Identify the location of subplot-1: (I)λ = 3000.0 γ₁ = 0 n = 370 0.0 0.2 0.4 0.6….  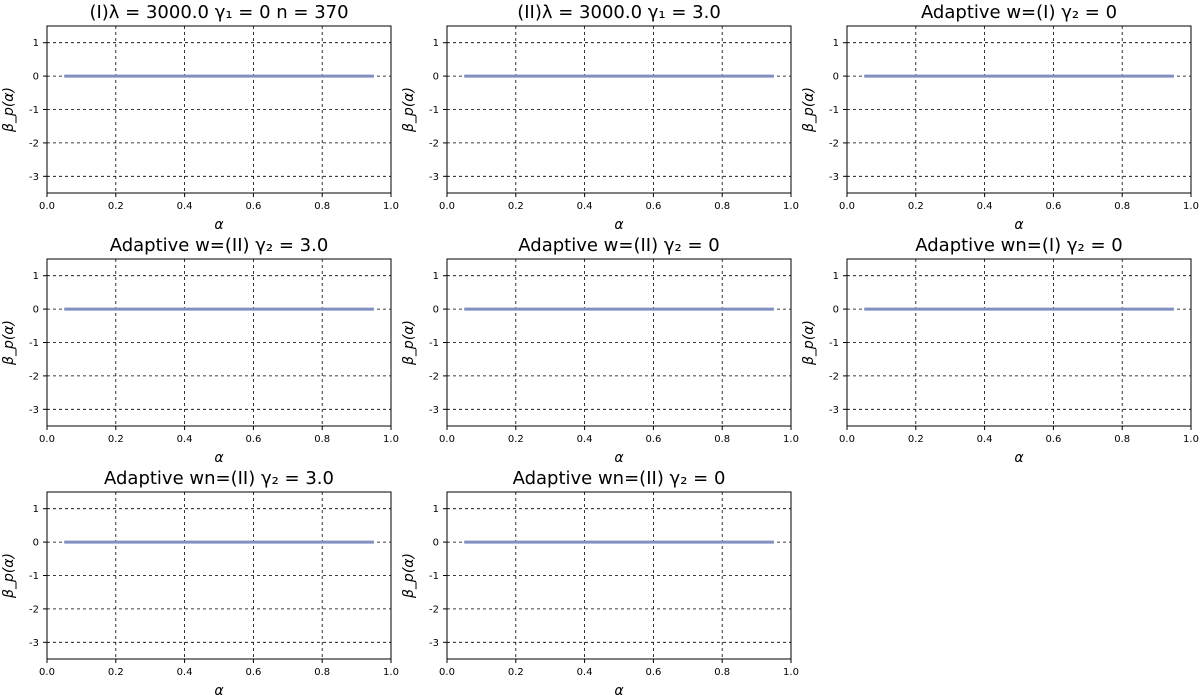
(200, 117).